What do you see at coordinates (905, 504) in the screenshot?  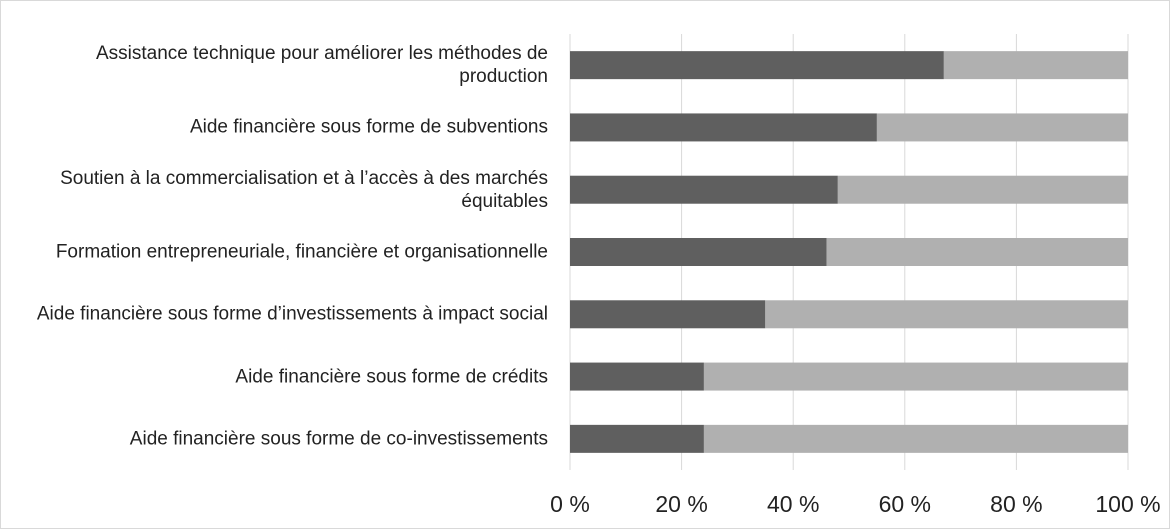 I see `x-tick-label: 60 %` at bounding box center [905, 504].